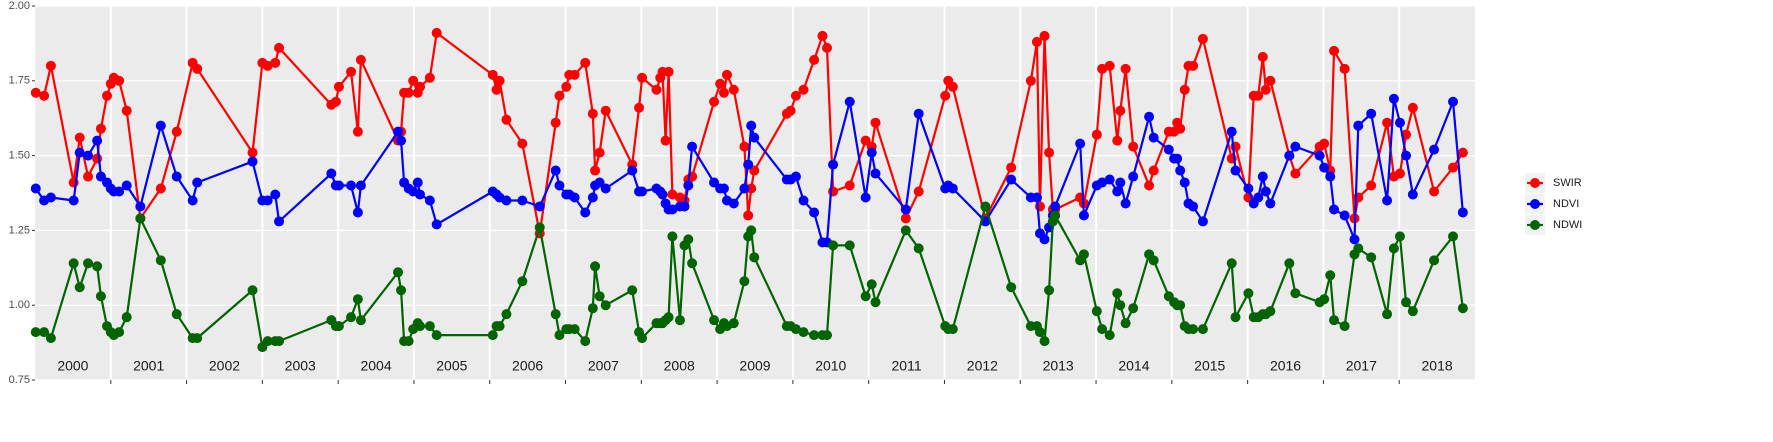  I want to click on legend-label: NDWI, so click(1567, 225).